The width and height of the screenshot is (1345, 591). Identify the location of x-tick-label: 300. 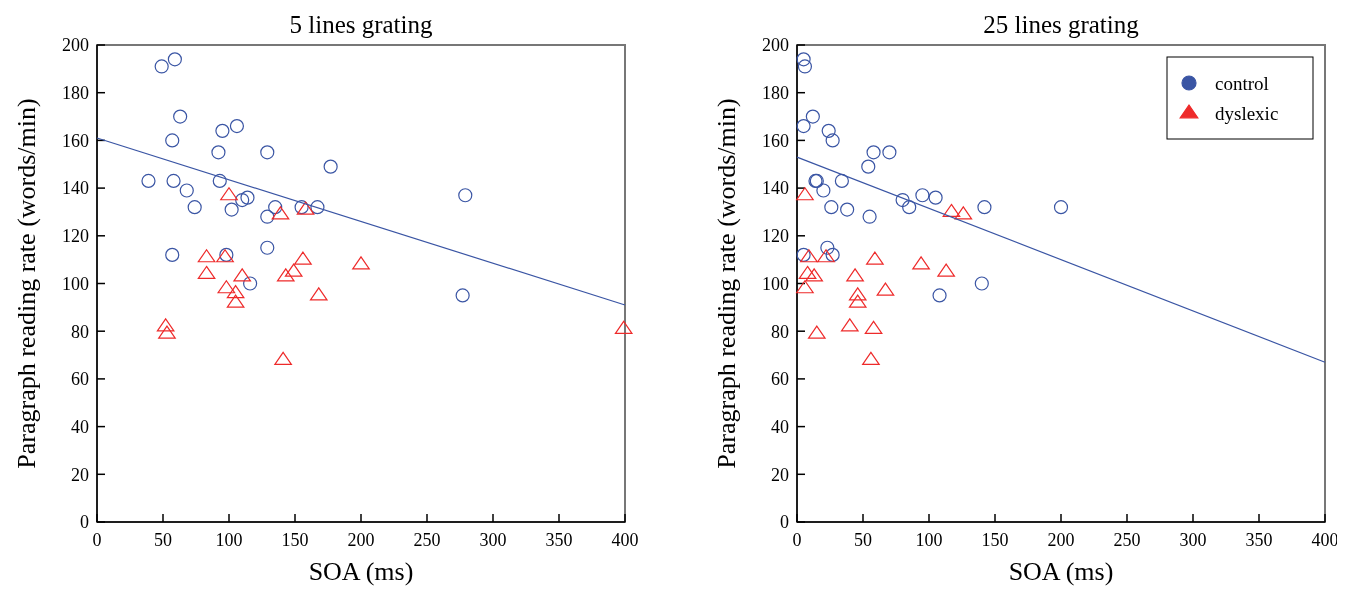
(493, 540).